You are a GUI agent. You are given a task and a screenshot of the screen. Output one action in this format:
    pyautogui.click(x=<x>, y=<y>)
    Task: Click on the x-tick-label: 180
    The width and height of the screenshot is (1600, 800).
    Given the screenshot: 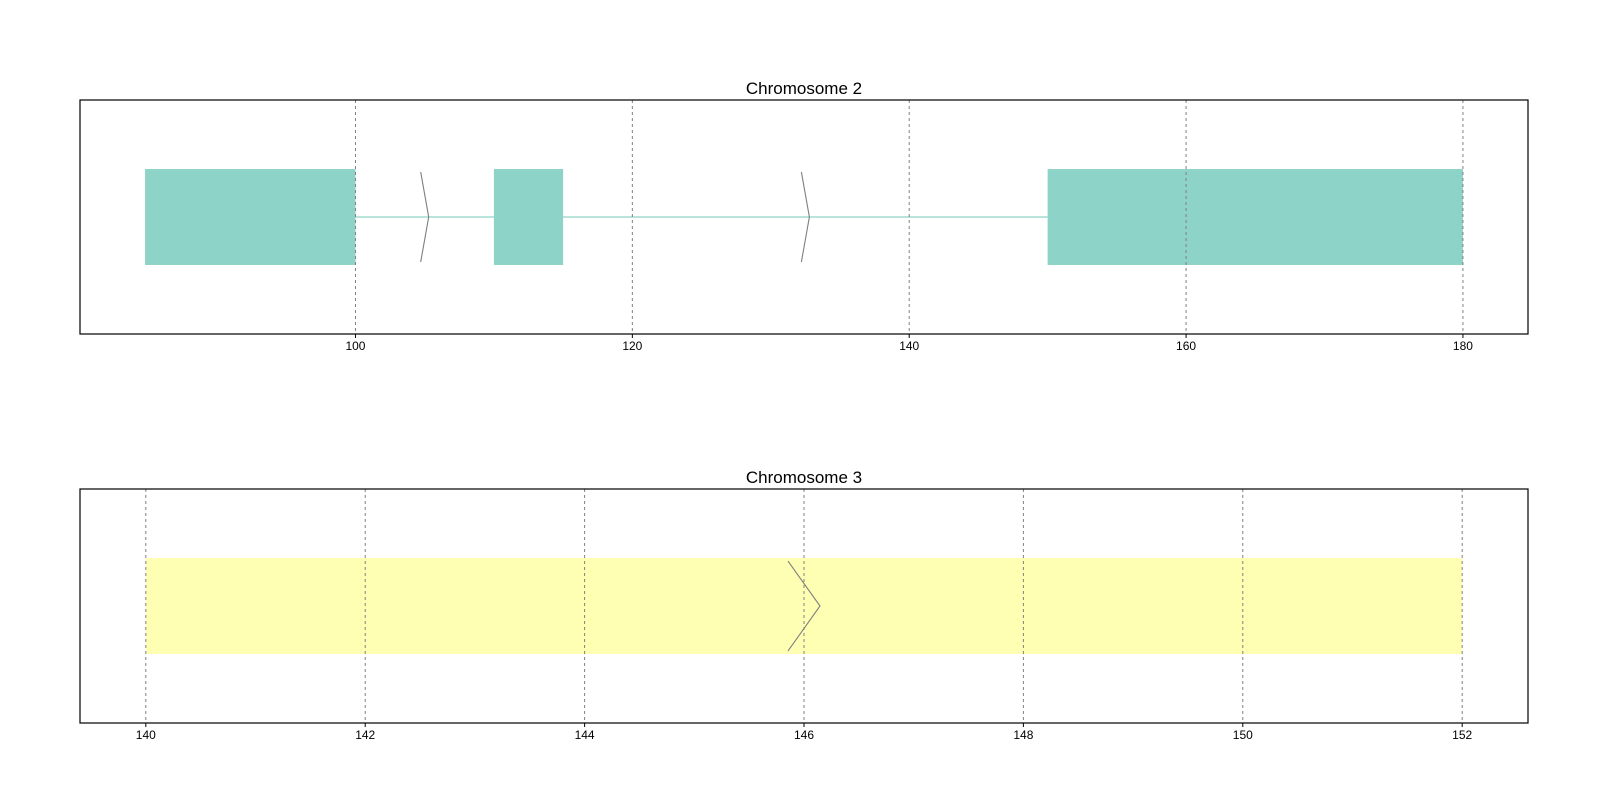 What is the action you would take?
    pyautogui.click(x=1463, y=346)
    